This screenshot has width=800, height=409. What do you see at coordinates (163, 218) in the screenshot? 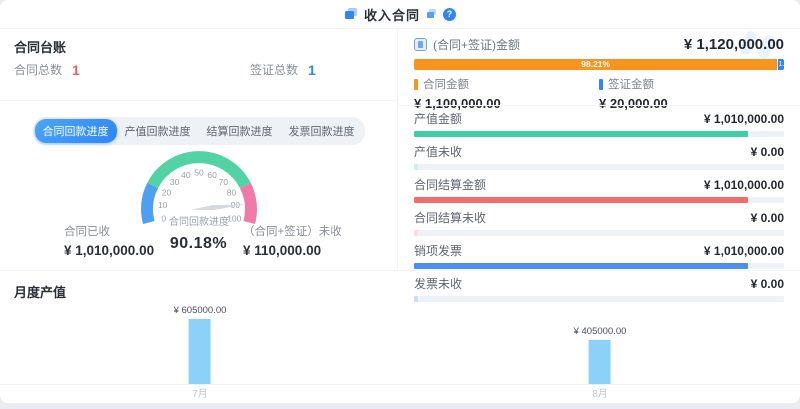
I see `gauge-tick-label: 0` at bounding box center [163, 218].